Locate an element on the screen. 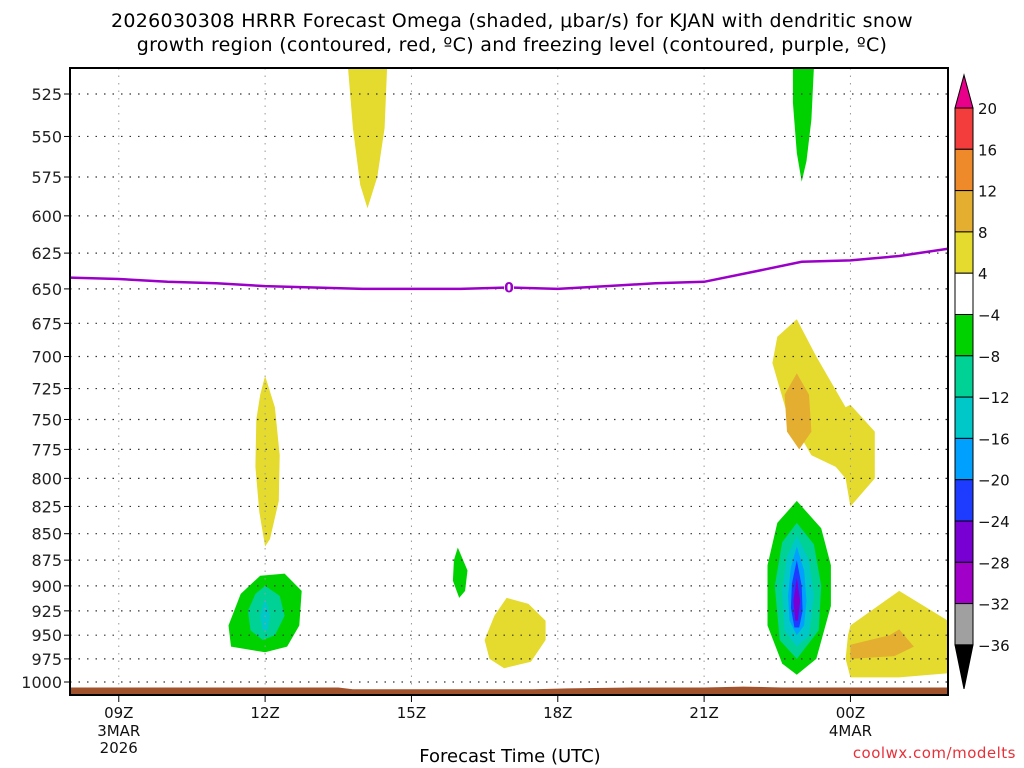  colorbar-level--32: −32 is located at coordinates (994, 605).